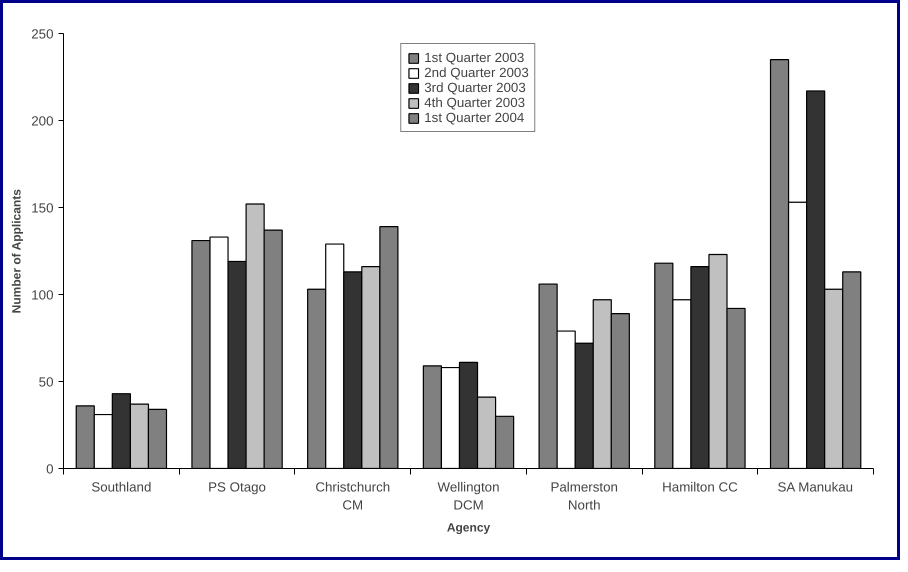 The width and height of the screenshot is (908, 572). I want to click on y-tick-label: 250, so click(42, 34).